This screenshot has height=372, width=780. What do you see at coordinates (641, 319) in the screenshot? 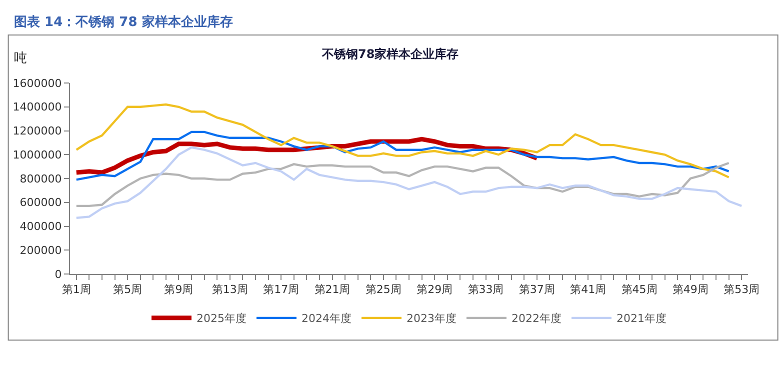
I see `legend-label: 2021年度` at bounding box center [641, 319].